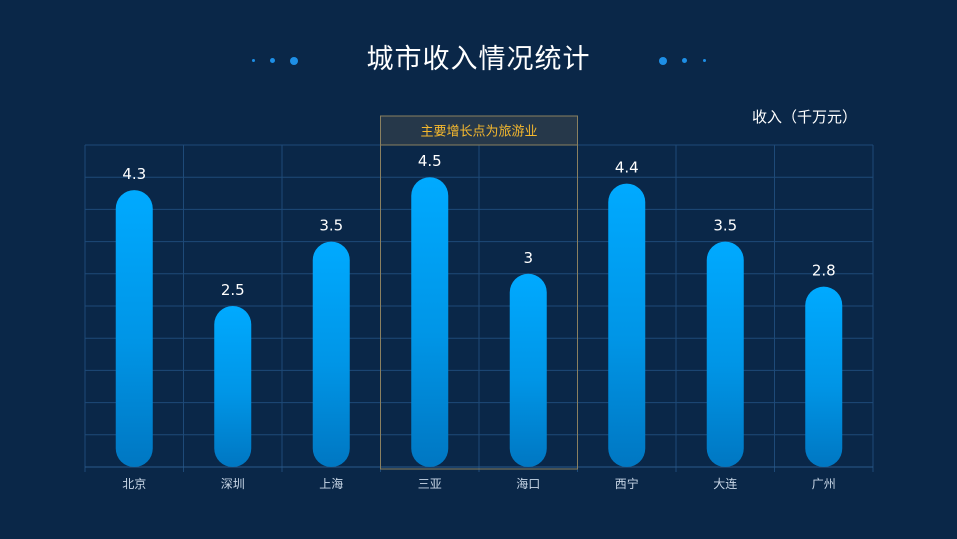  I want to click on value-label: 2.8, so click(824, 271).